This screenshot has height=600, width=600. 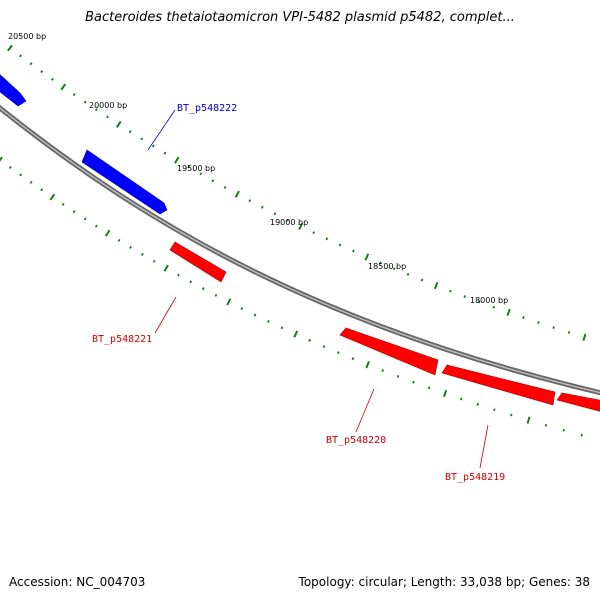 I want to click on leader-line-BT_p548220, so click(x=365, y=410).